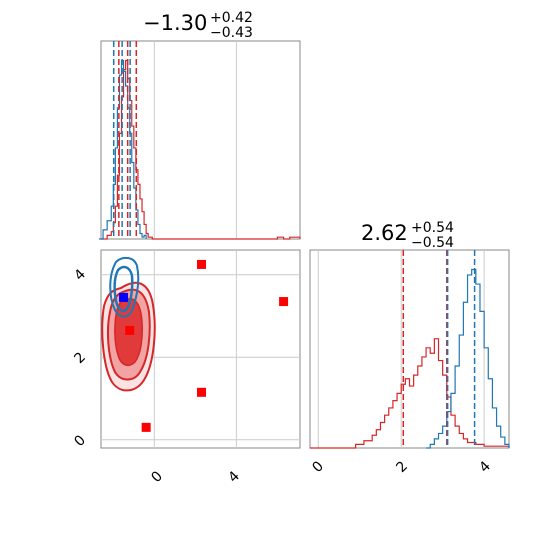 This screenshot has width=550, height=550. I want to click on panel-frame, so click(409, 349).